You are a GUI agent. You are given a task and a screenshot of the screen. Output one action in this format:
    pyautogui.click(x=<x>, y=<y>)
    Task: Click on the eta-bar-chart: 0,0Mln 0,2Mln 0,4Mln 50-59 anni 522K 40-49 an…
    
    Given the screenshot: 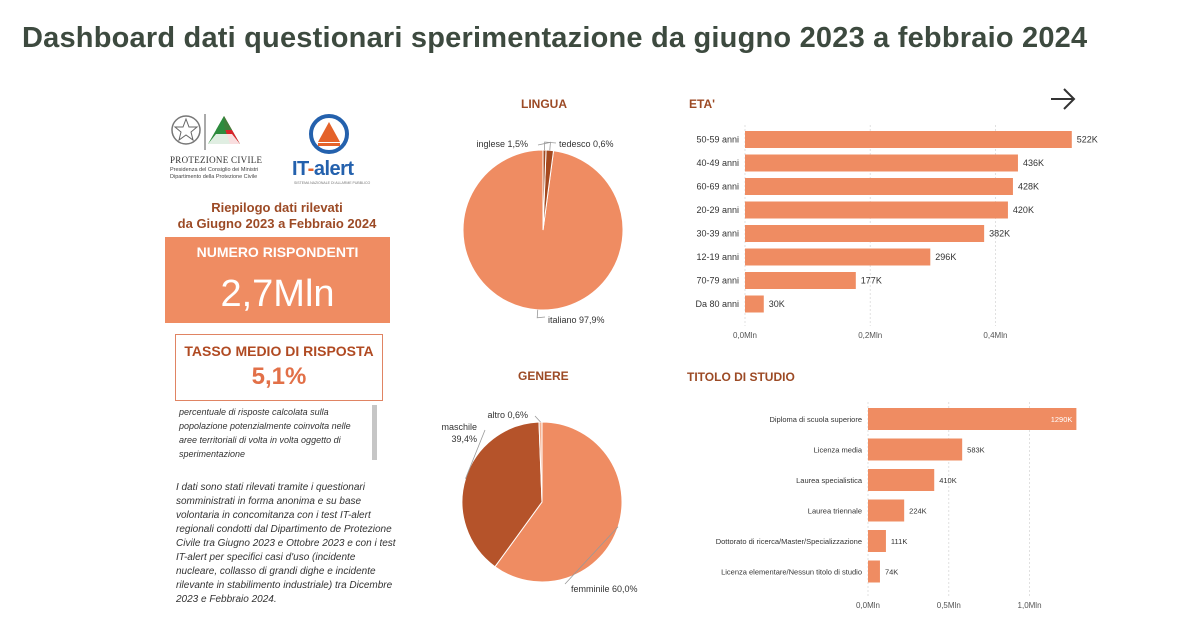 What is the action you would take?
    pyautogui.click(x=896, y=232)
    